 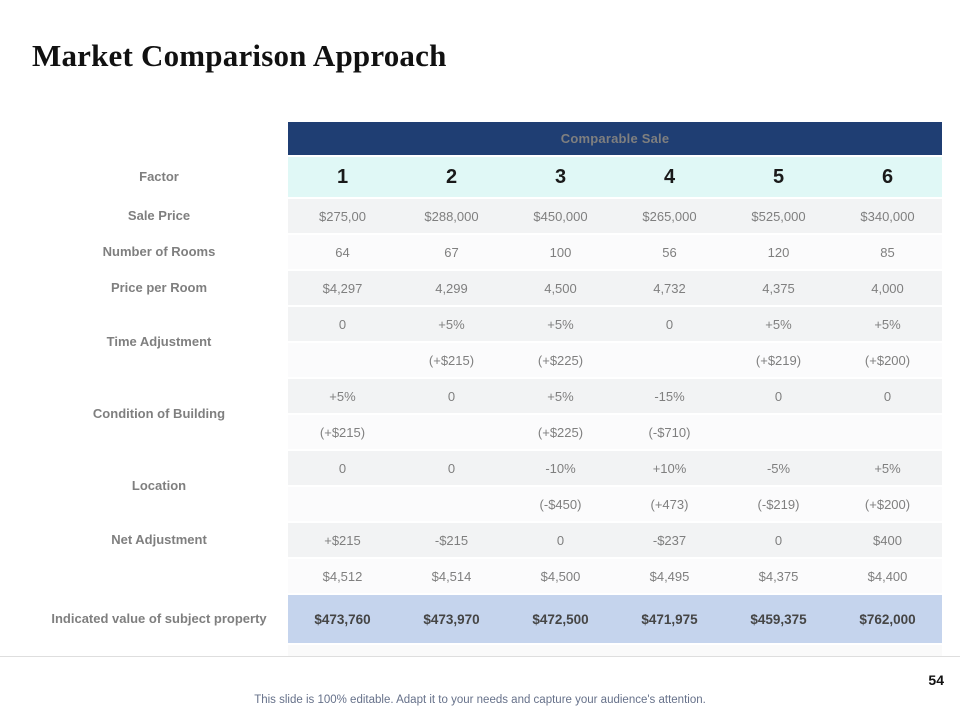 What do you see at coordinates (159, 540) in the screenshot?
I see `row-label: Net Adjustment` at bounding box center [159, 540].